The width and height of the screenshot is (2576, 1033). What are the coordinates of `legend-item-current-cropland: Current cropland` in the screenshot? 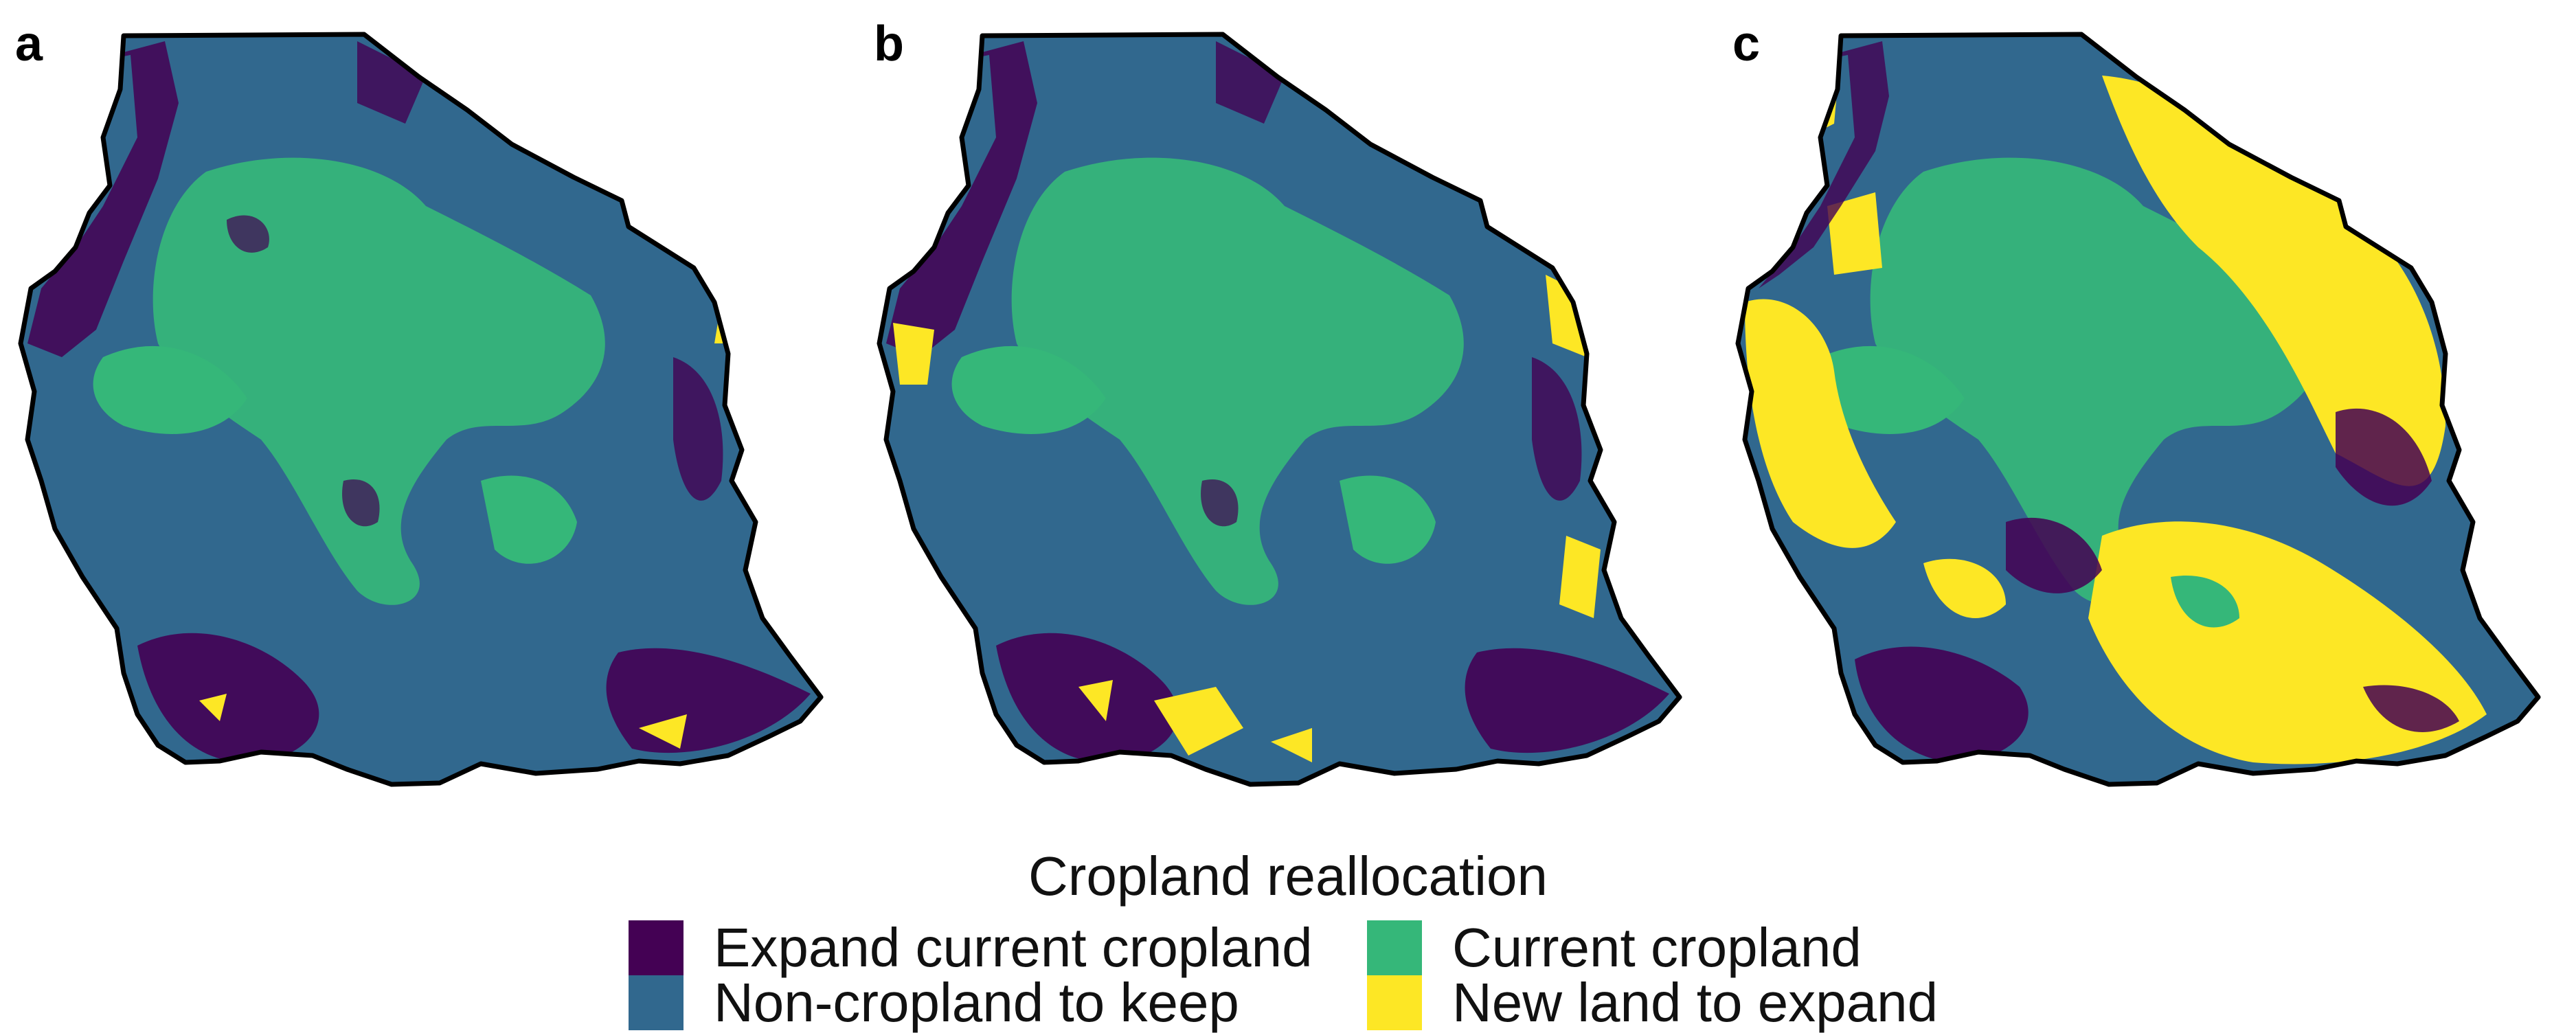 It's located at (1614, 948).